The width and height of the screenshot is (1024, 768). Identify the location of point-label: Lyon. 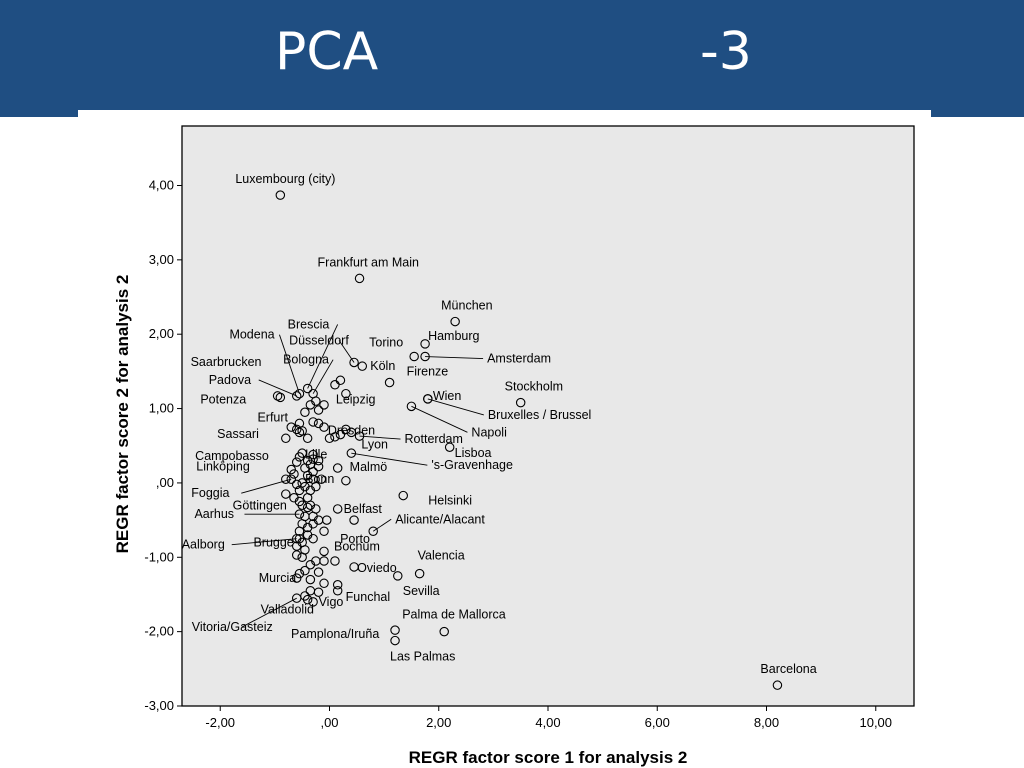
(374, 444).